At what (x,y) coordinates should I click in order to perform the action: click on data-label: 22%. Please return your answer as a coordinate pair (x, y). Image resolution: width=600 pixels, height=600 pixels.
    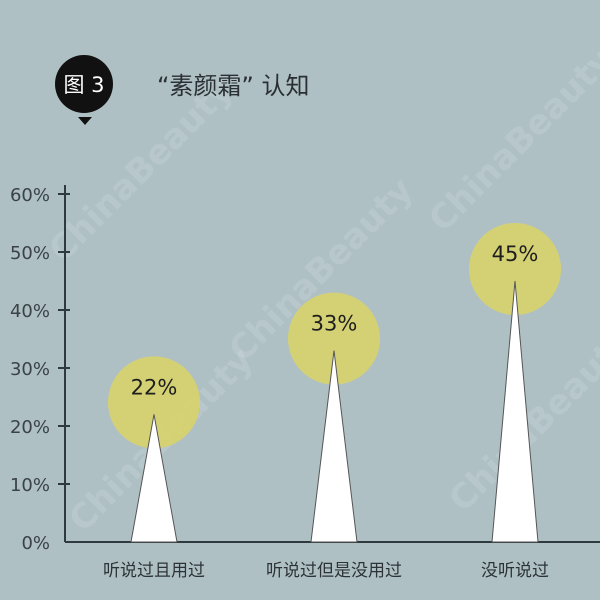
    Looking at the image, I should click on (154, 387).